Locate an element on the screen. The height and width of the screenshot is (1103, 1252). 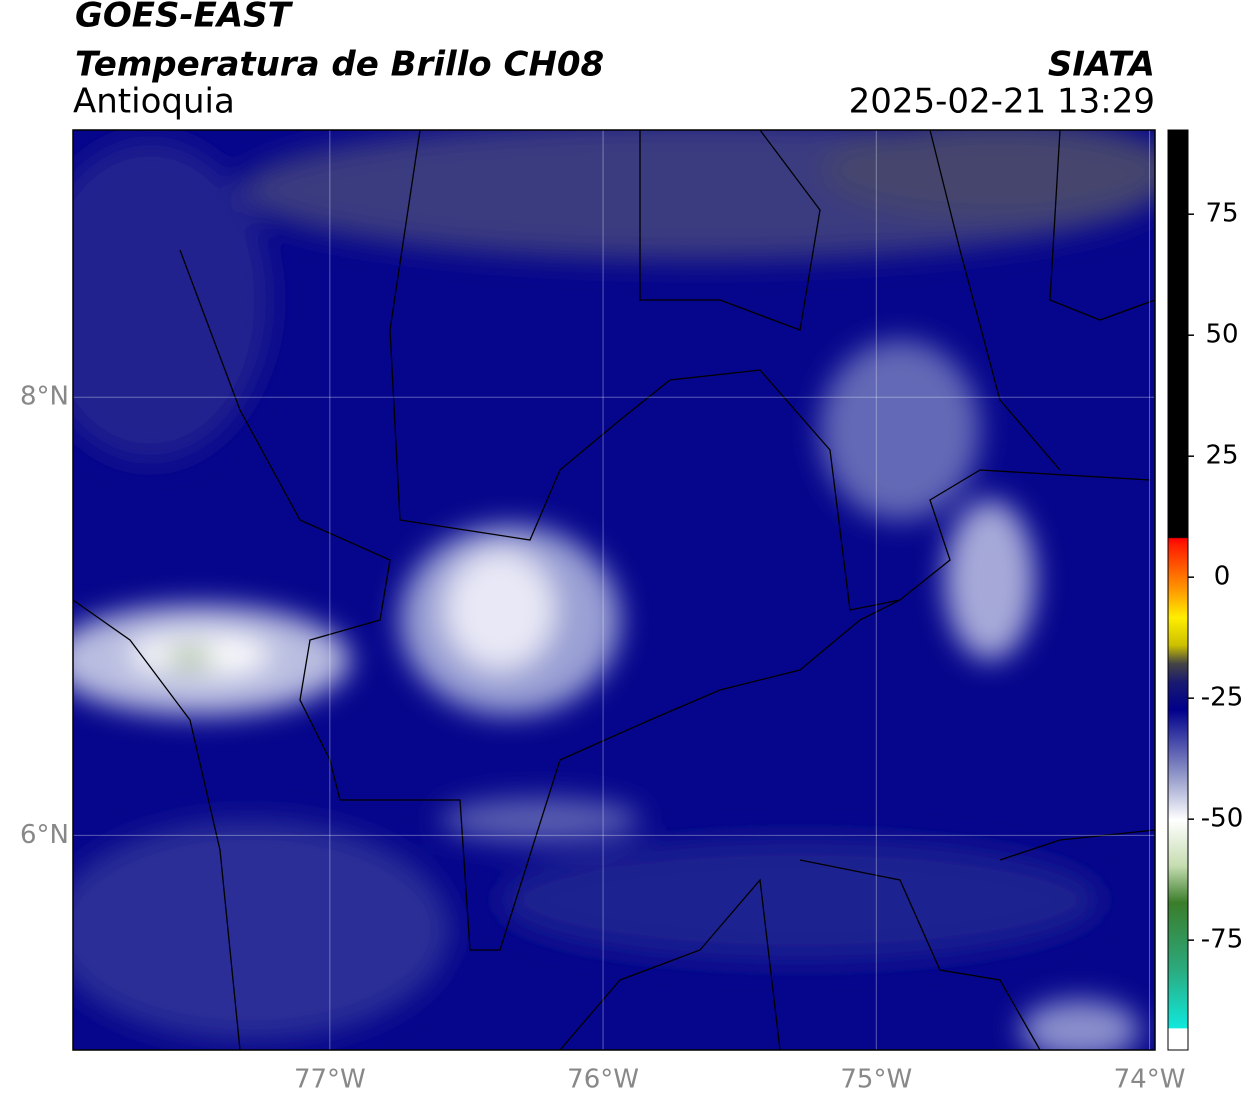
colorbar-tick-label: 50 is located at coordinates (1221, 335).